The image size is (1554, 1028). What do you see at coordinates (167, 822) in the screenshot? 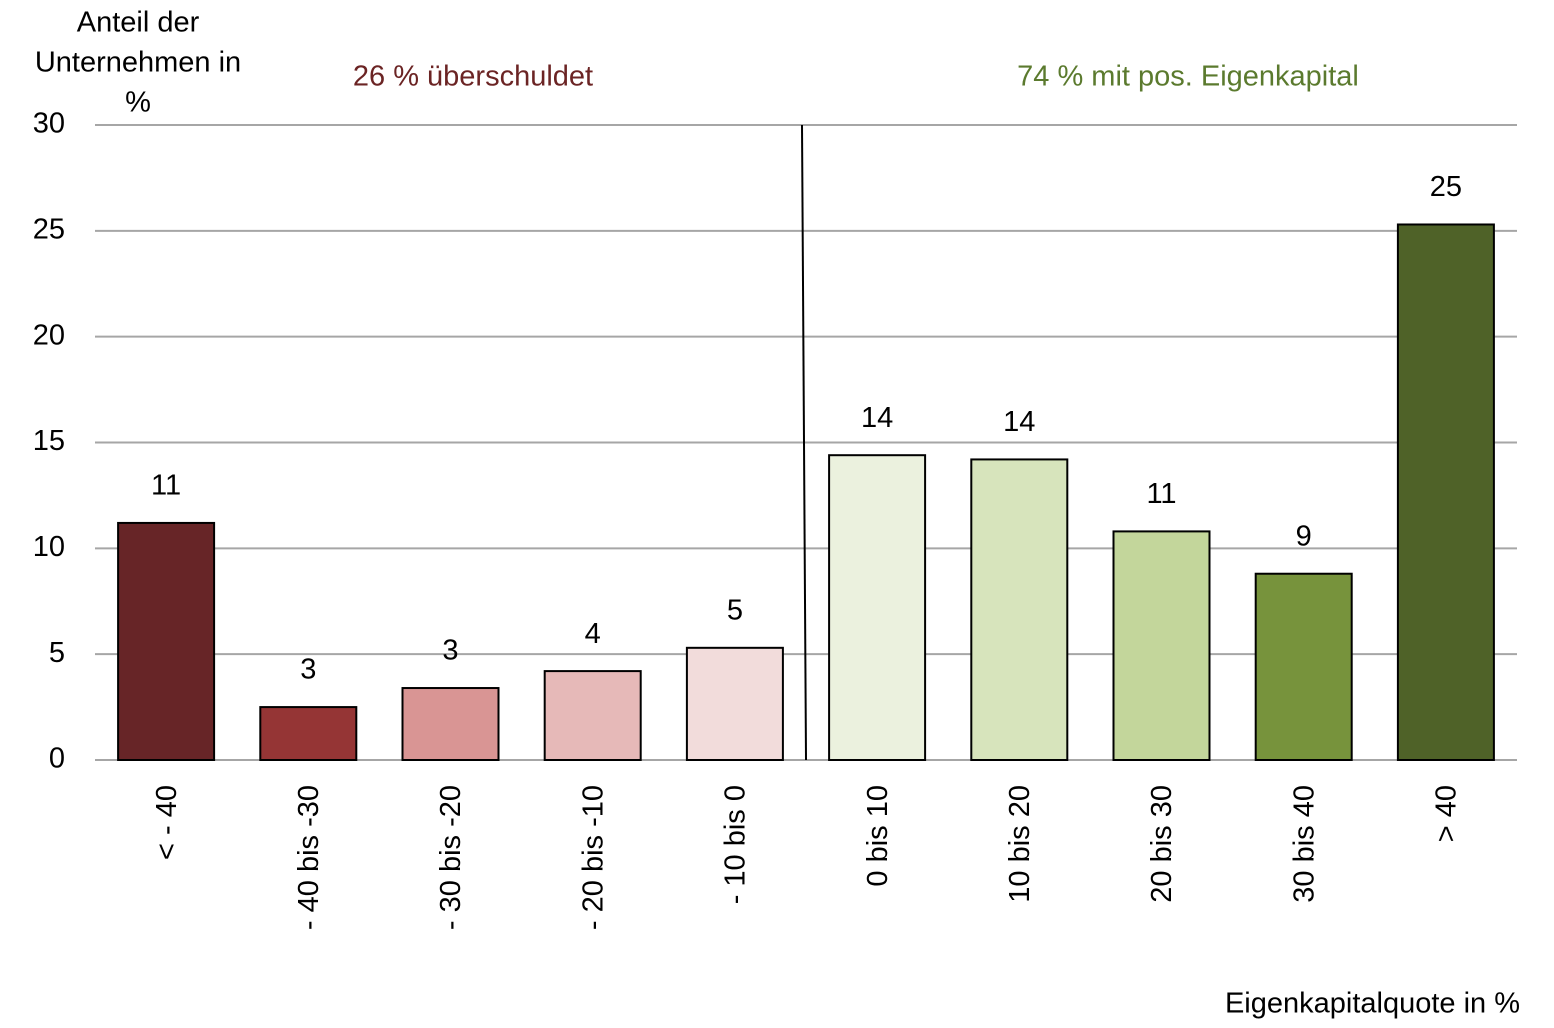
I see `x-tick-label: < - 40` at bounding box center [167, 822].